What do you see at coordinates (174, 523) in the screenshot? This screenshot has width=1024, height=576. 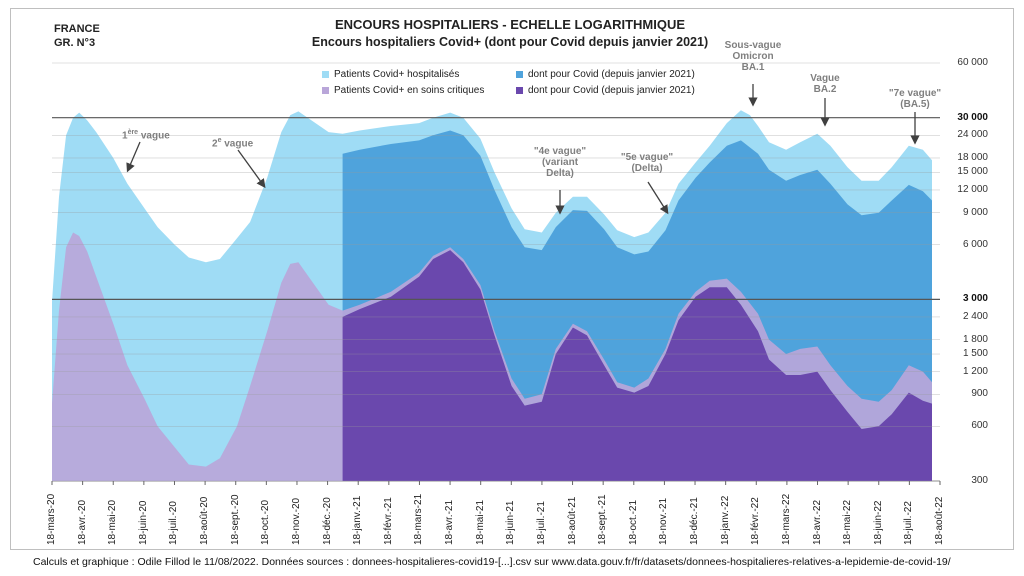 I see `x-tick-label: 18-juil.-20` at bounding box center [174, 523].